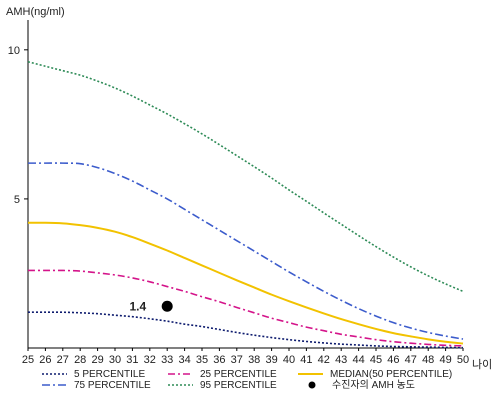 The width and height of the screenshot is (500, 400). What do you see at coordinates (482, 364) in the screenshot?
I see `x-axis-title: 나이` at bounding box center [482, 364].